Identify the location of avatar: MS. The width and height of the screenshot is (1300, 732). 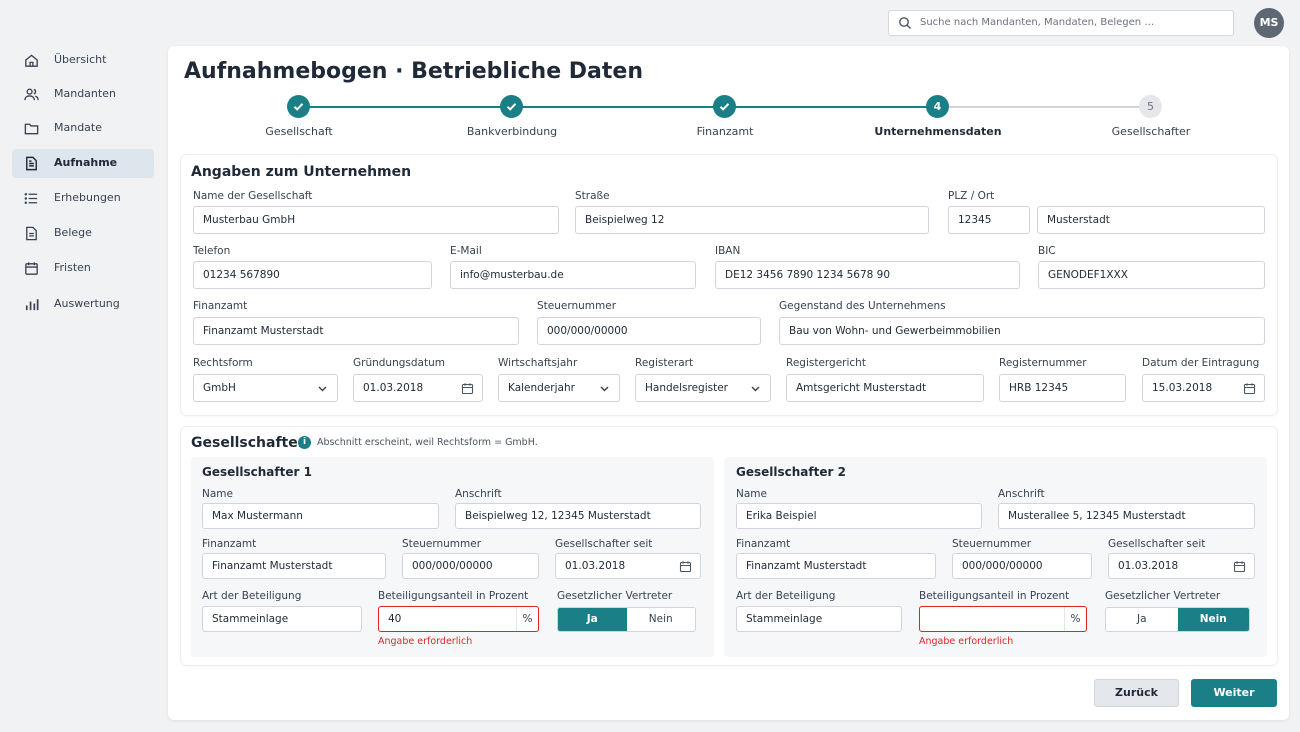
(1269, 23).